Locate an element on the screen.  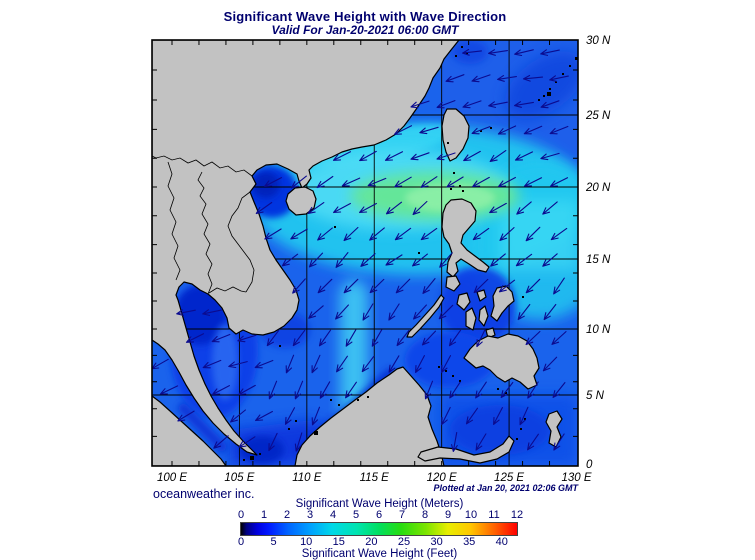
plotted-timestamp: Plotted at Jan 20, 2021 02:06 GMT is located at coordinates (505, 488).